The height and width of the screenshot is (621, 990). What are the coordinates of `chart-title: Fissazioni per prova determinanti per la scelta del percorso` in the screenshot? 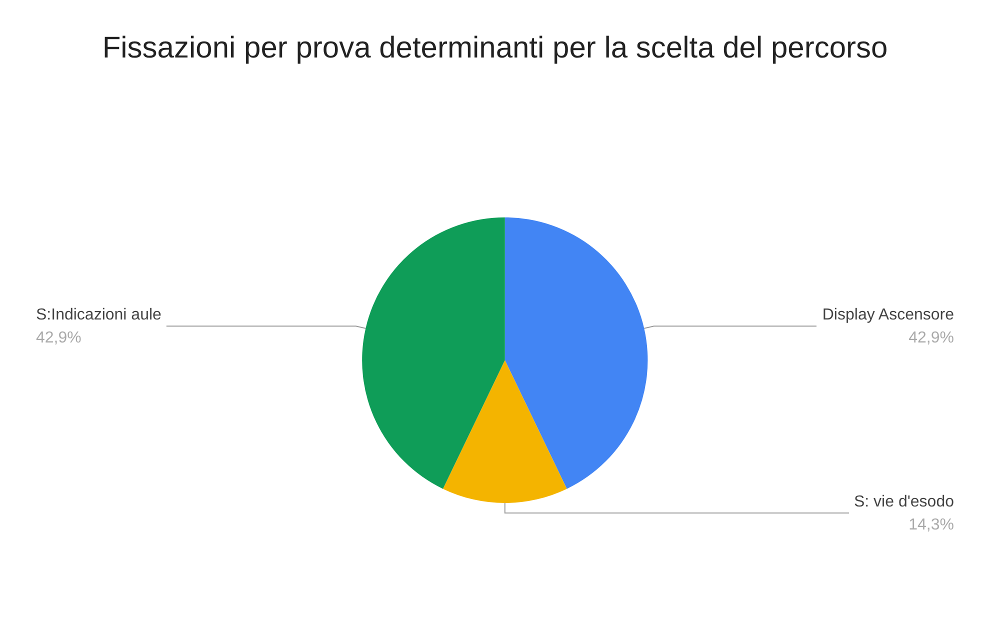 It's located at (495, 48).